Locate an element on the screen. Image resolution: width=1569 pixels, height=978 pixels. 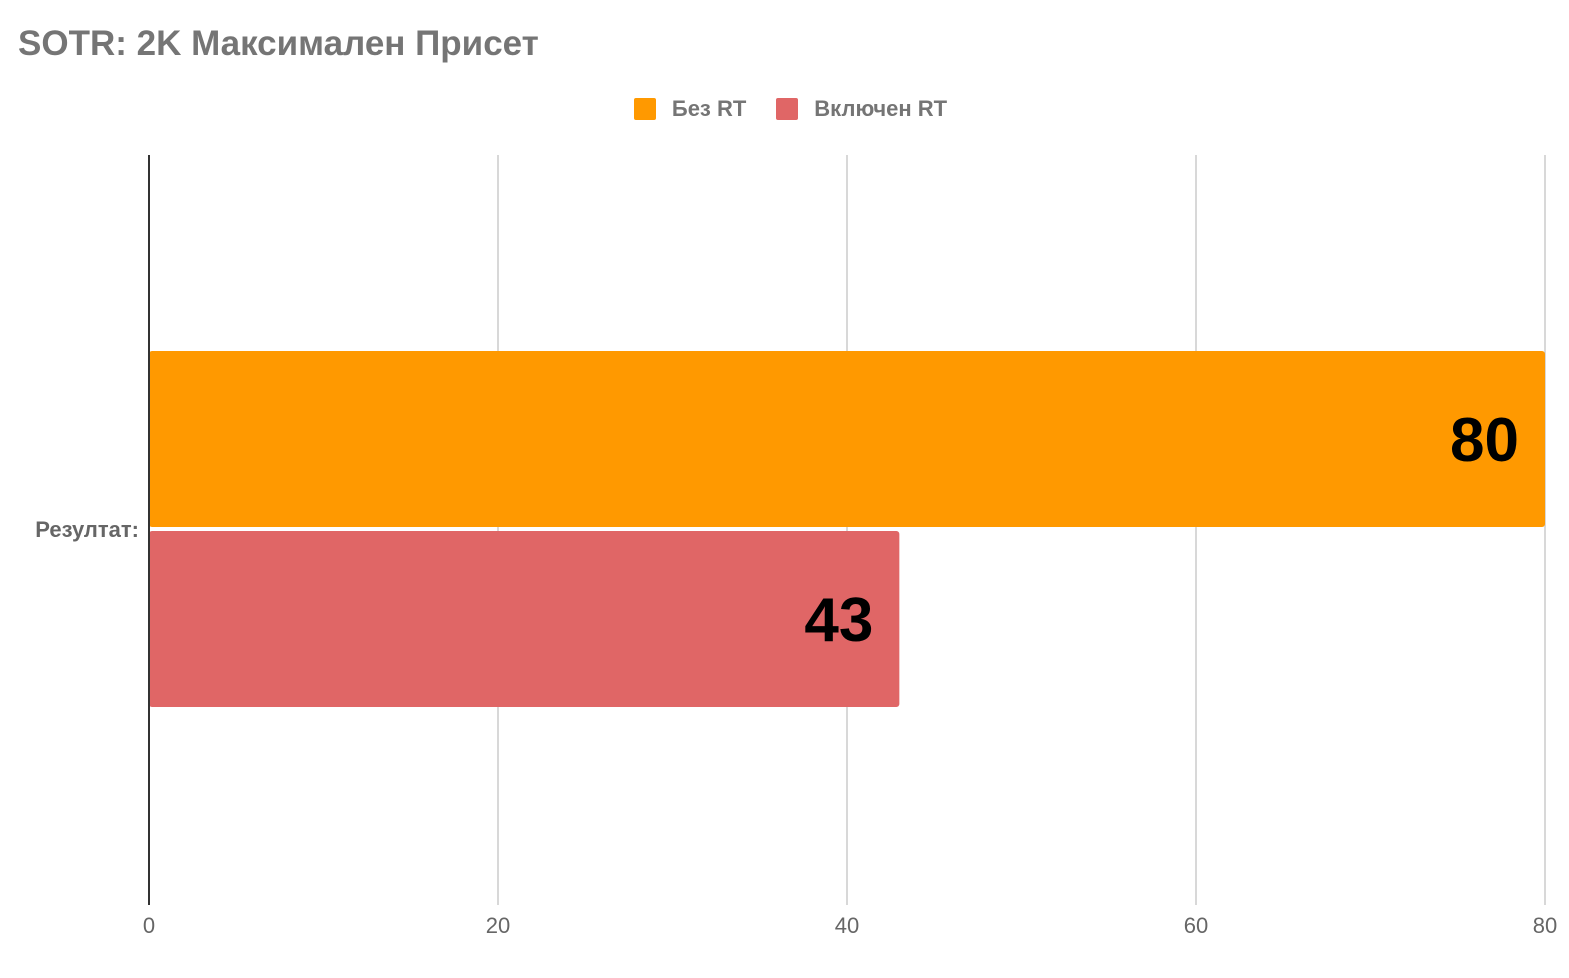
legend: Без RT Включен RT is located at coordinates (784, 109).